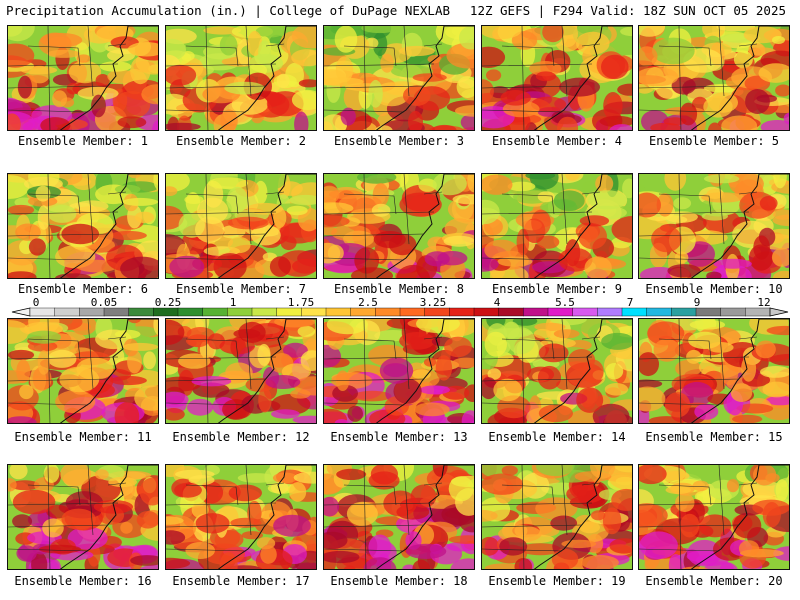 Image resolution: width=800 pixels, height=600 pixels. What do you see at coordinates (104, 302) in the screenshot?
I see `colorbar-tick-label: 0.05` at bounding box center [104, 302].